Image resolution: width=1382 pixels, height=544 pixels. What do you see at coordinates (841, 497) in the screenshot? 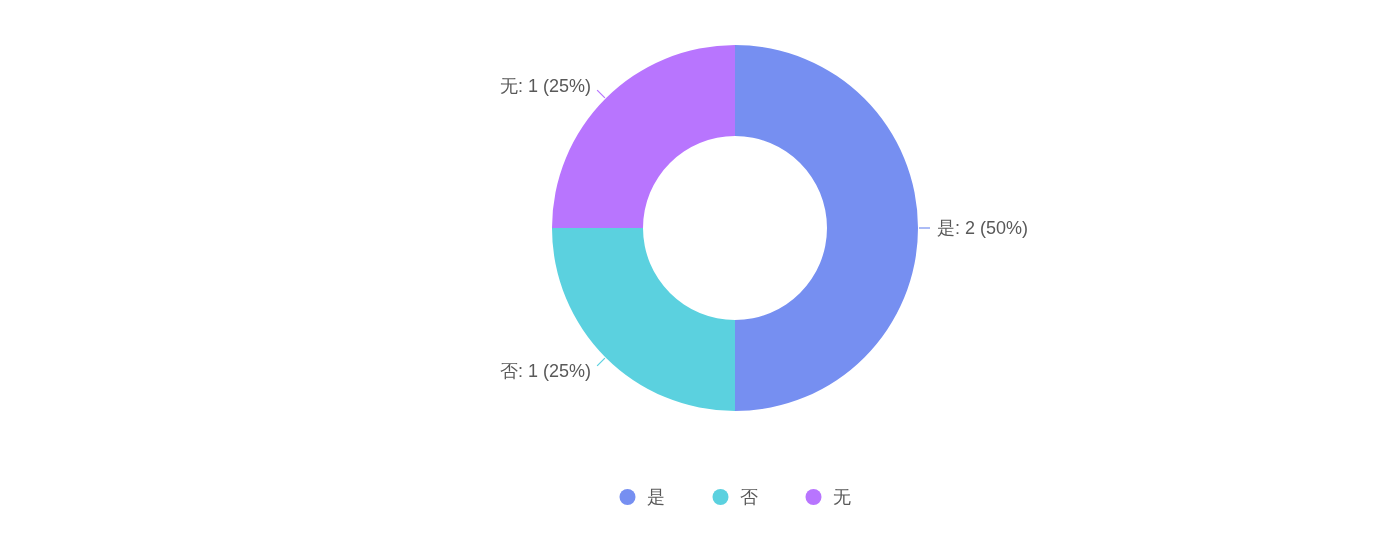
I see `legend-label: 无` at bounding box center [841, 497].